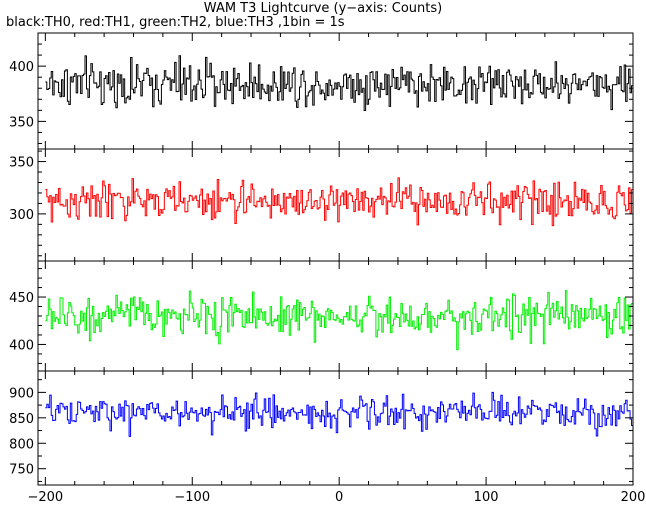 This screenshot has width=646, height=505. I want to click on series-th1, so click(339, 202).